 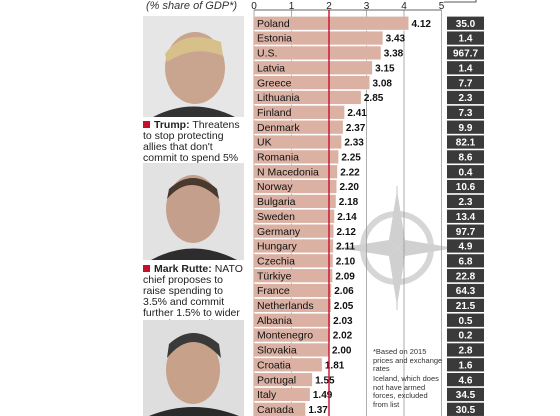 I want to click on value-label: 2.02, so click(x=343, y=336).